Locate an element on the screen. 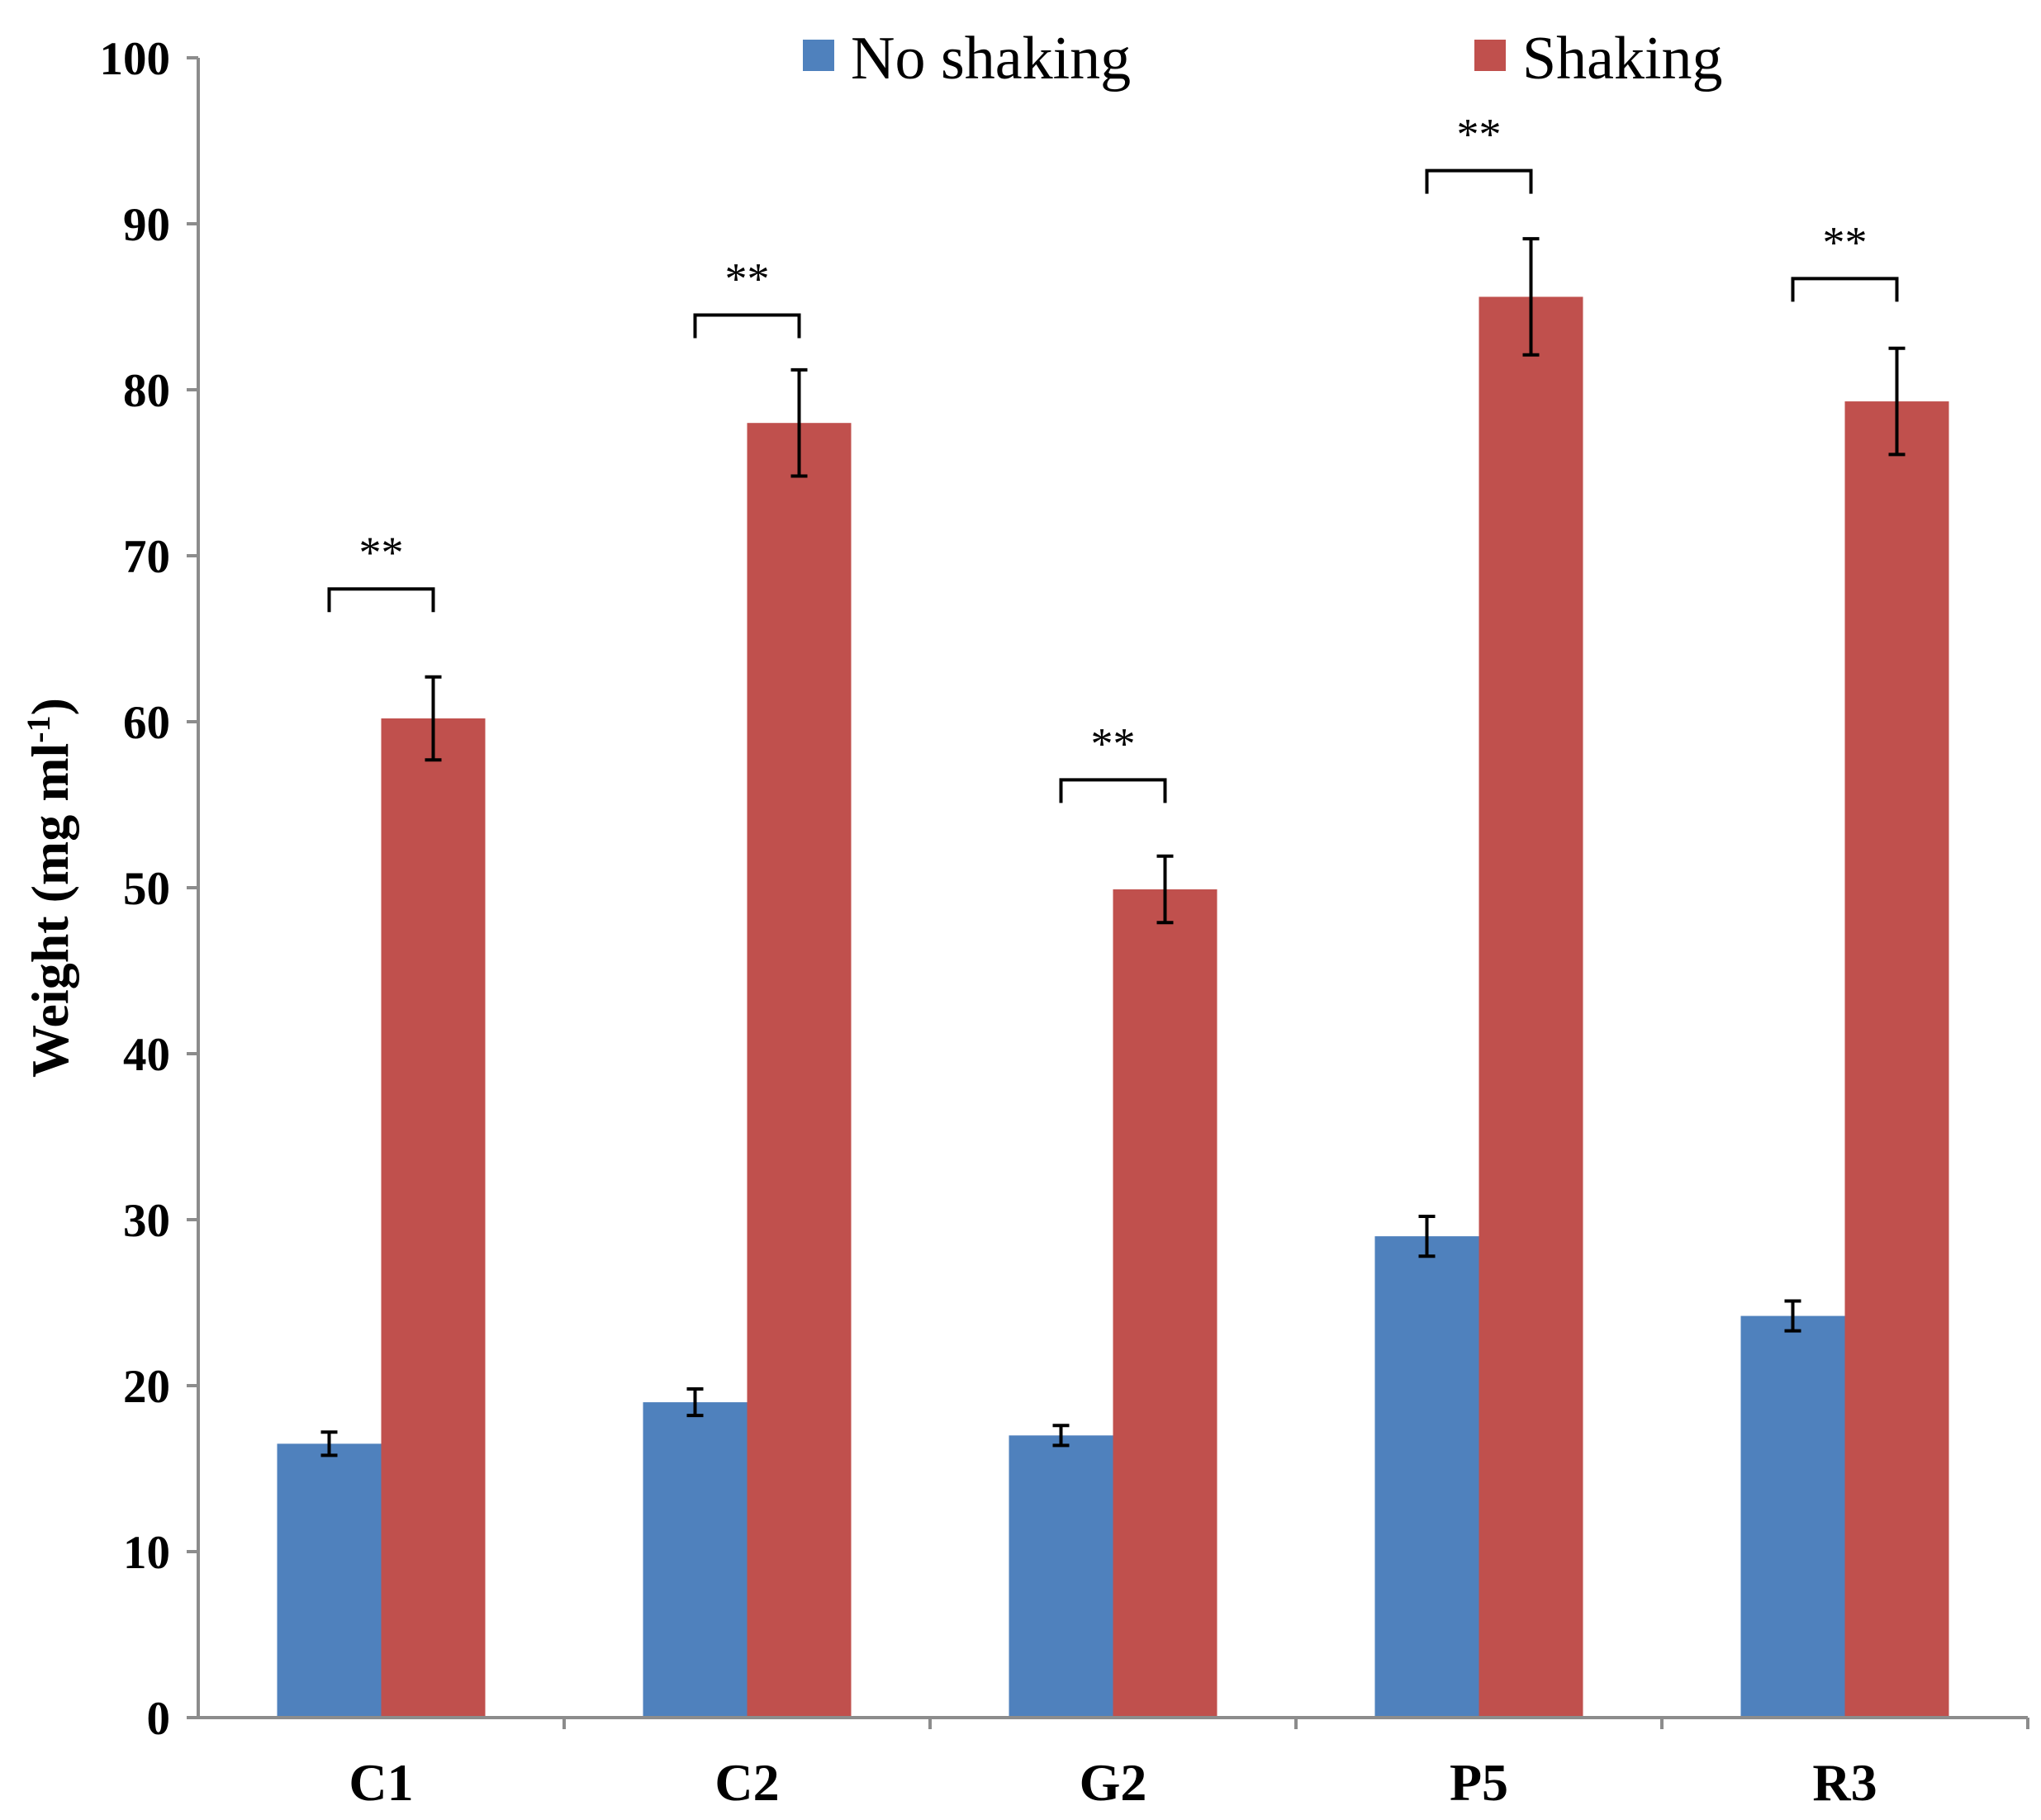 The image size is (2041, 1820). x-category-label-p5: P5 is located at coordinates (1479, 1782).